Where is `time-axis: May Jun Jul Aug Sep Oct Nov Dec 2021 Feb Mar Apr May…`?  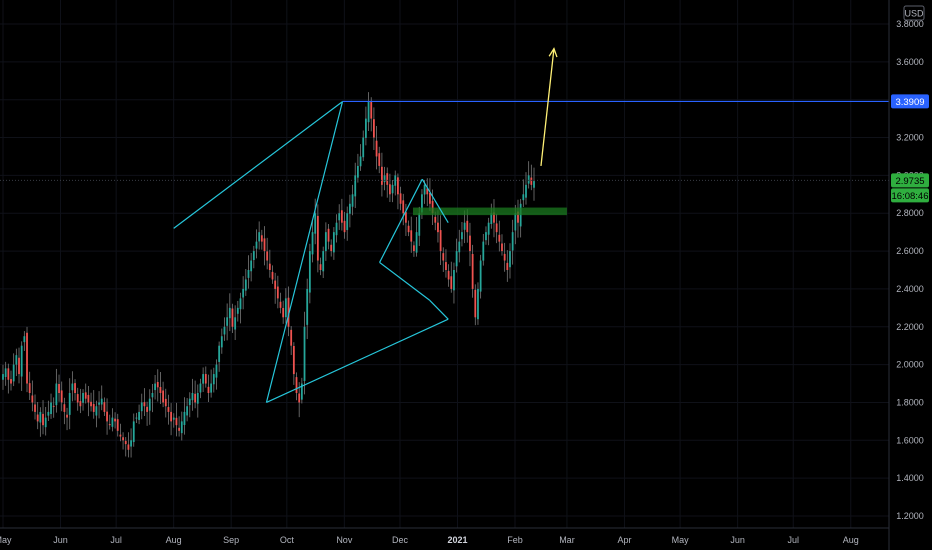 time-axis: May Jun Jul Aug Sep Oct Nov Dec 2021 Feb Mar Apr May… is located at coordinates (429, 540).